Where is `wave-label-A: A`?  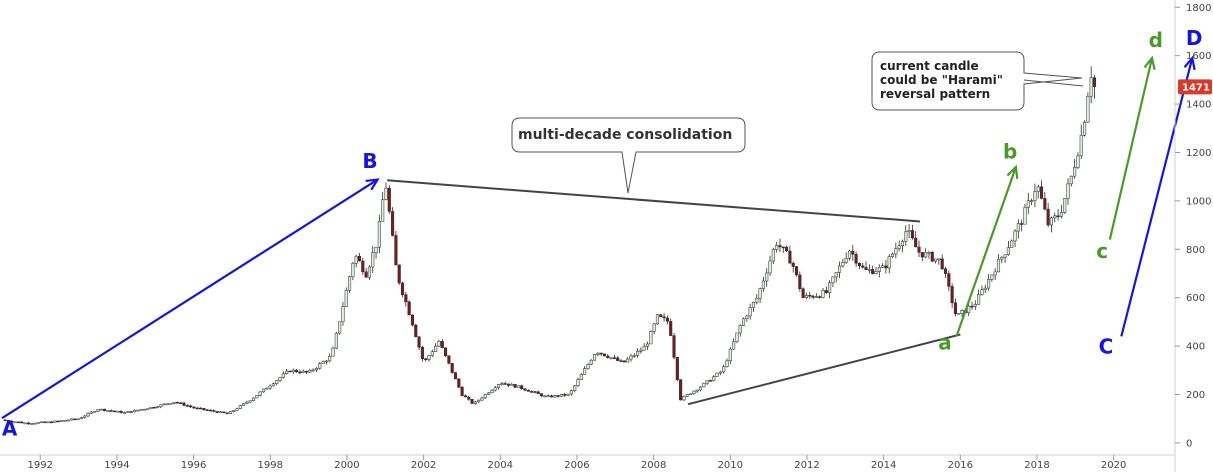 wave-label-A: A is located at coordinates (10, 429).